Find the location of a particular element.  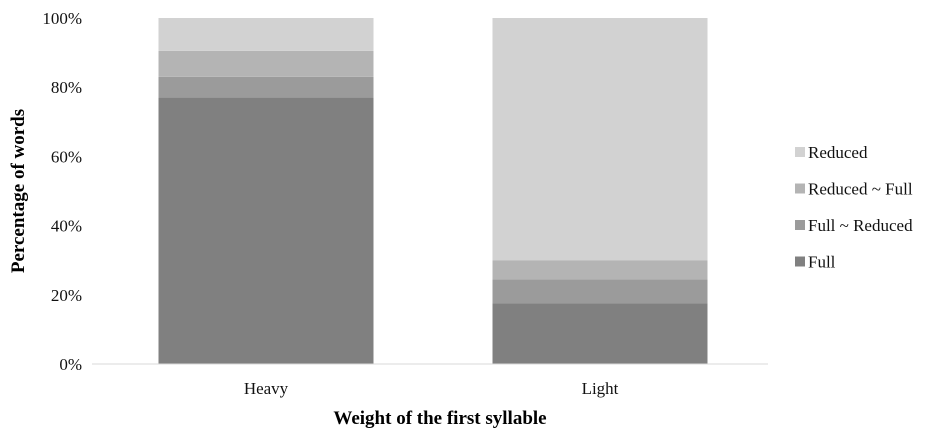

y-tick-label: 20% is located at coordinates (66, 295).